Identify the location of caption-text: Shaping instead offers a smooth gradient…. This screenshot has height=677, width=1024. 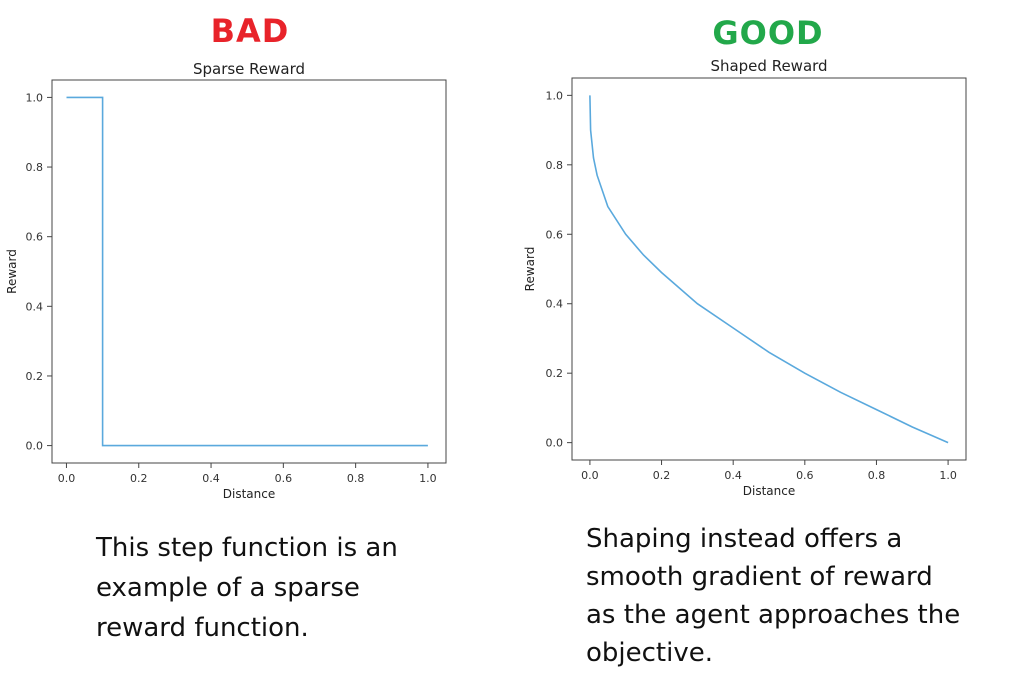
(773, 596).